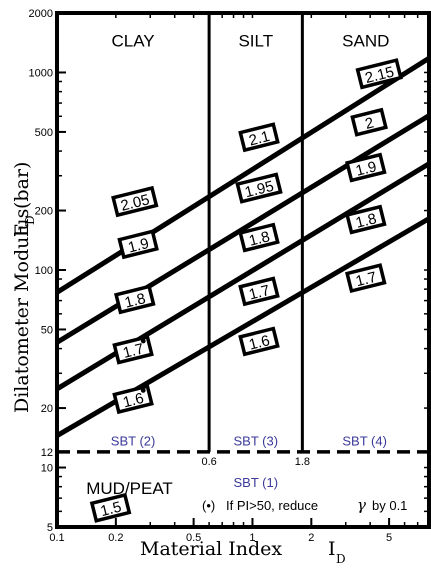  I want to click on gamma-box: 2, so click(369, 122).